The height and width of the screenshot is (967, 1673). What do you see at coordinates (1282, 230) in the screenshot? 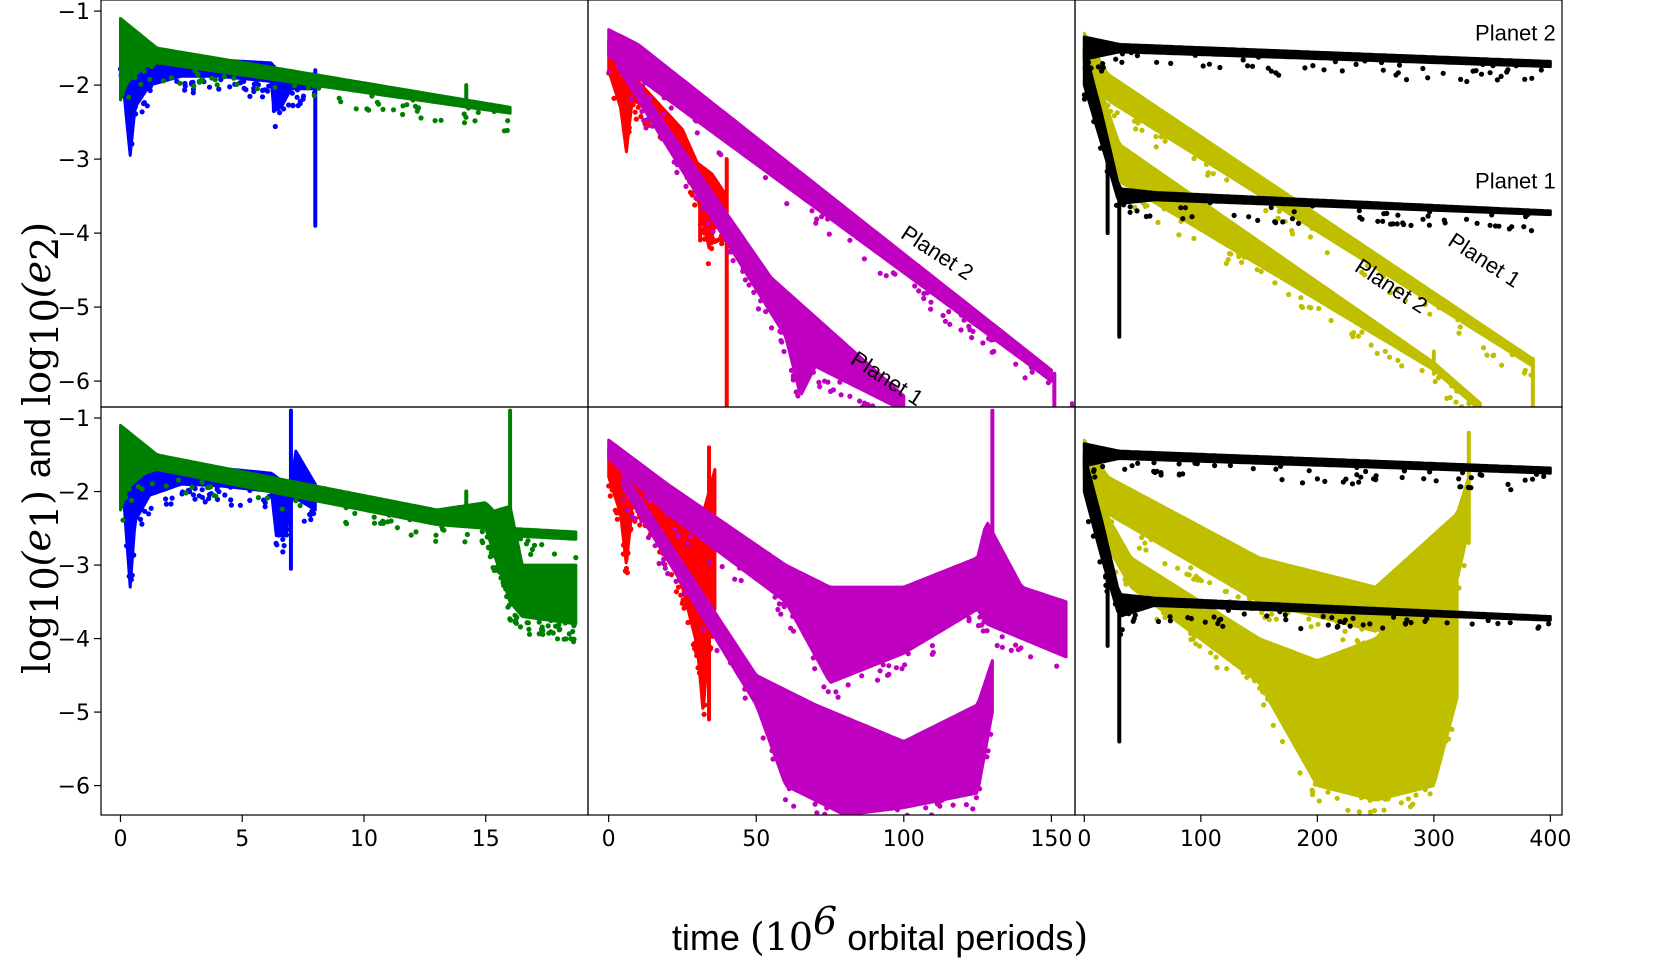
I see `band-olive-b` at bounding box center [1282, 230].